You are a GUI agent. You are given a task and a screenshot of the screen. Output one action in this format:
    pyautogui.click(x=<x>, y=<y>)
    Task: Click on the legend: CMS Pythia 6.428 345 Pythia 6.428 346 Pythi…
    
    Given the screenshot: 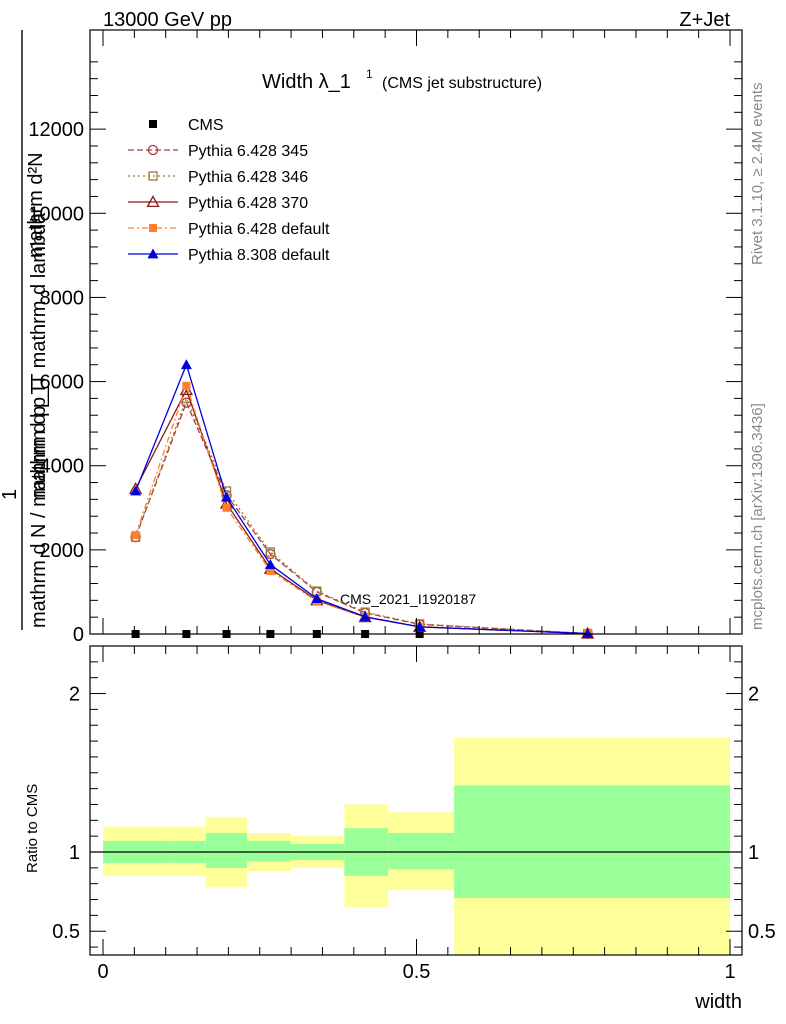 What is the action you would take?
    pyautogui.click(x=229, y=190)
    